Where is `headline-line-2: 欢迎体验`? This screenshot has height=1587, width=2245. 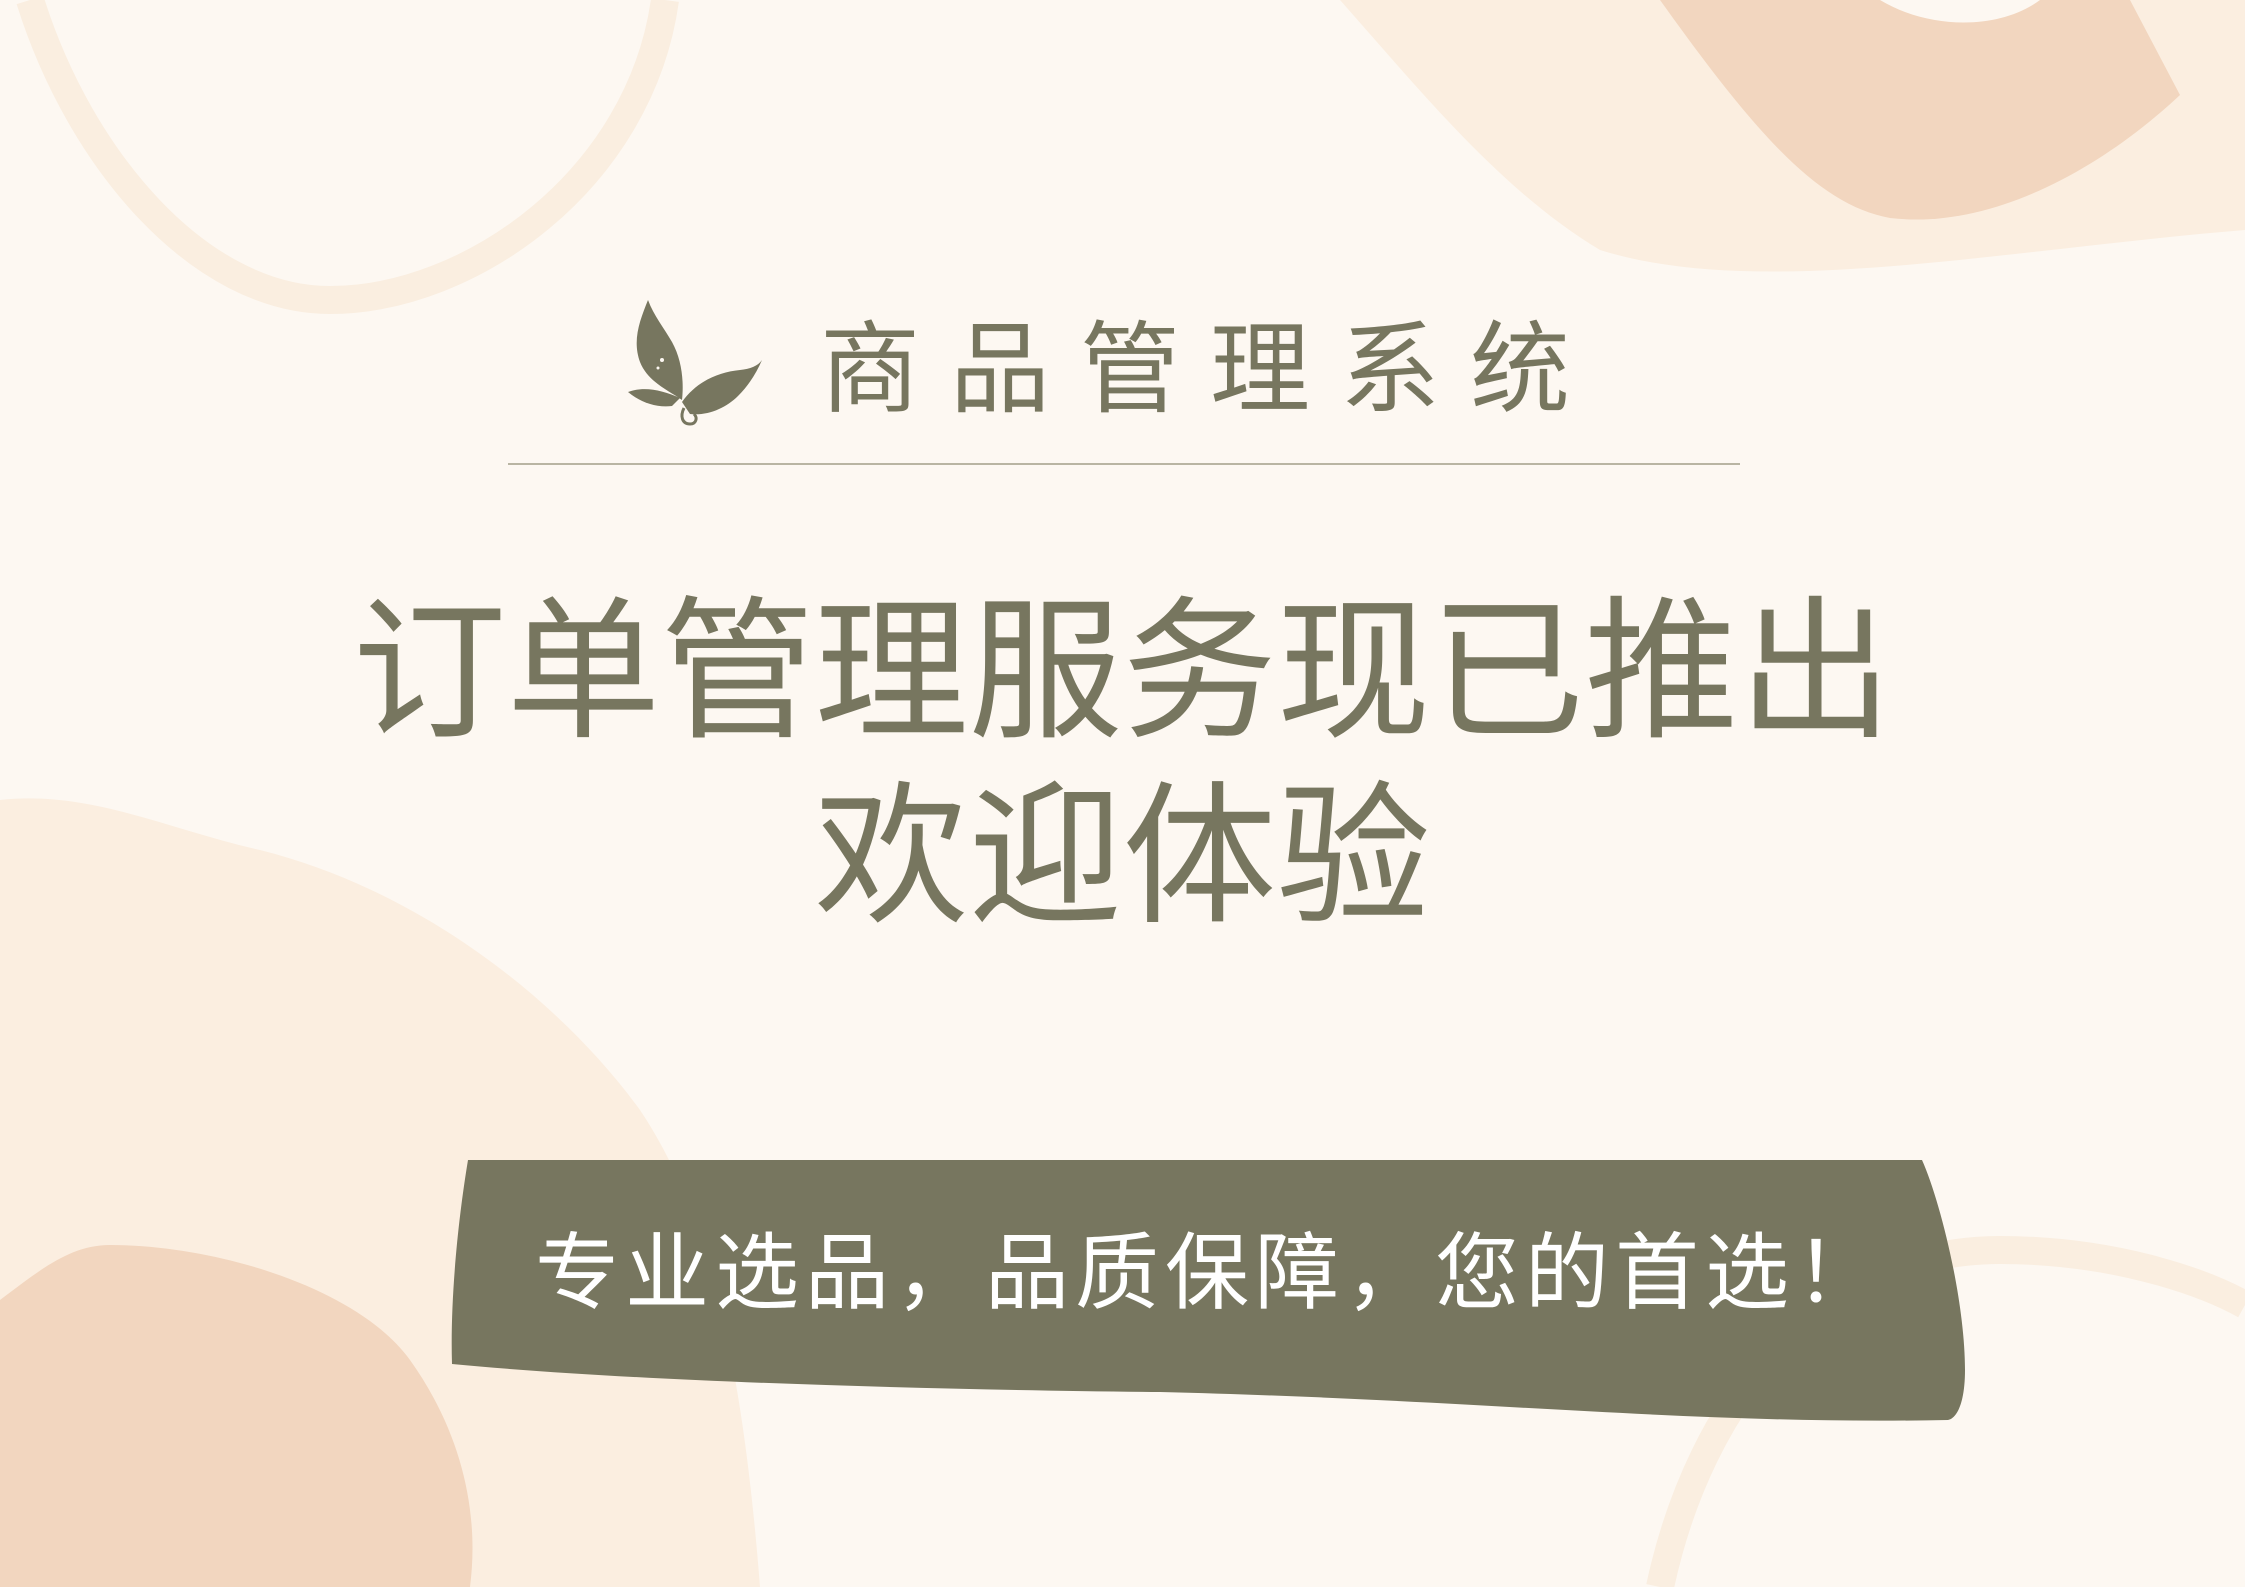
headline-line-2: 欢迎体验 is located at coordinates (1122, 857).